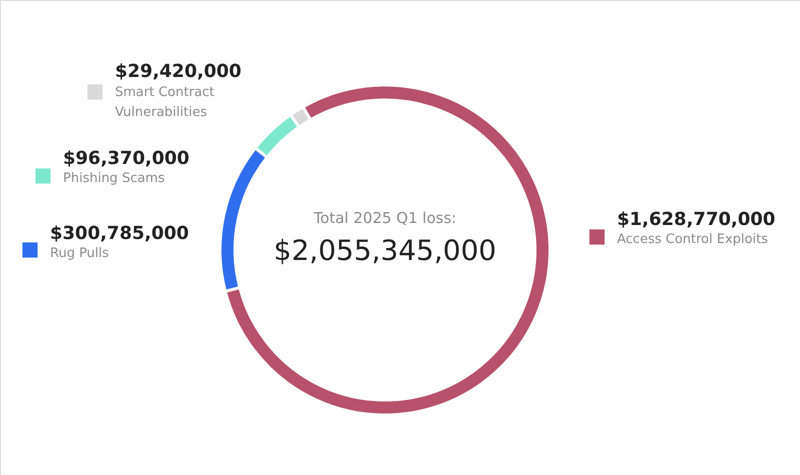  What do you see at coordinates (114, 178) in the screenshot?
I see `legend-label: Phishing Scams` at bounding box center [114, 178].